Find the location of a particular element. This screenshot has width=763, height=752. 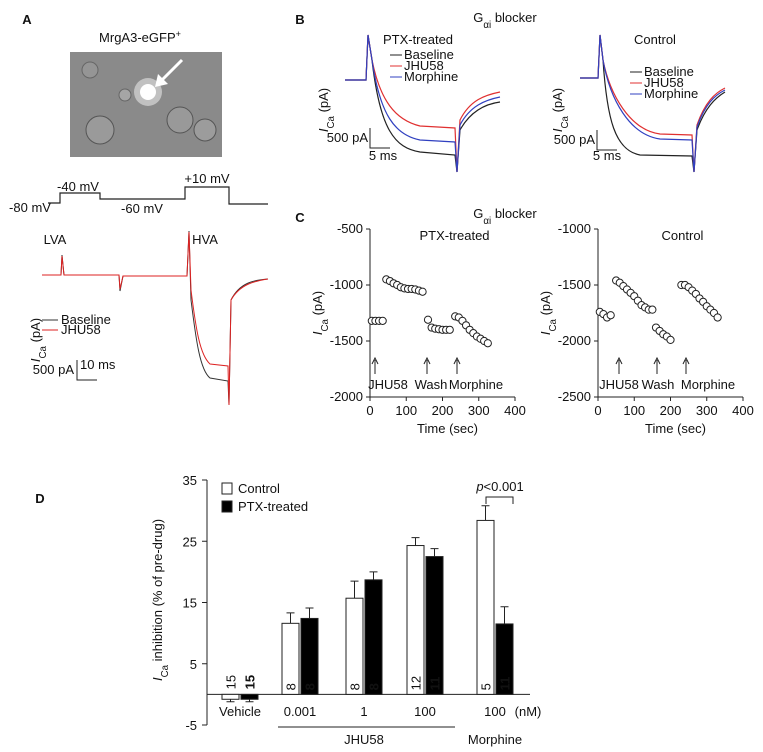

legend-label: Control is located at coordinates (259, 488).